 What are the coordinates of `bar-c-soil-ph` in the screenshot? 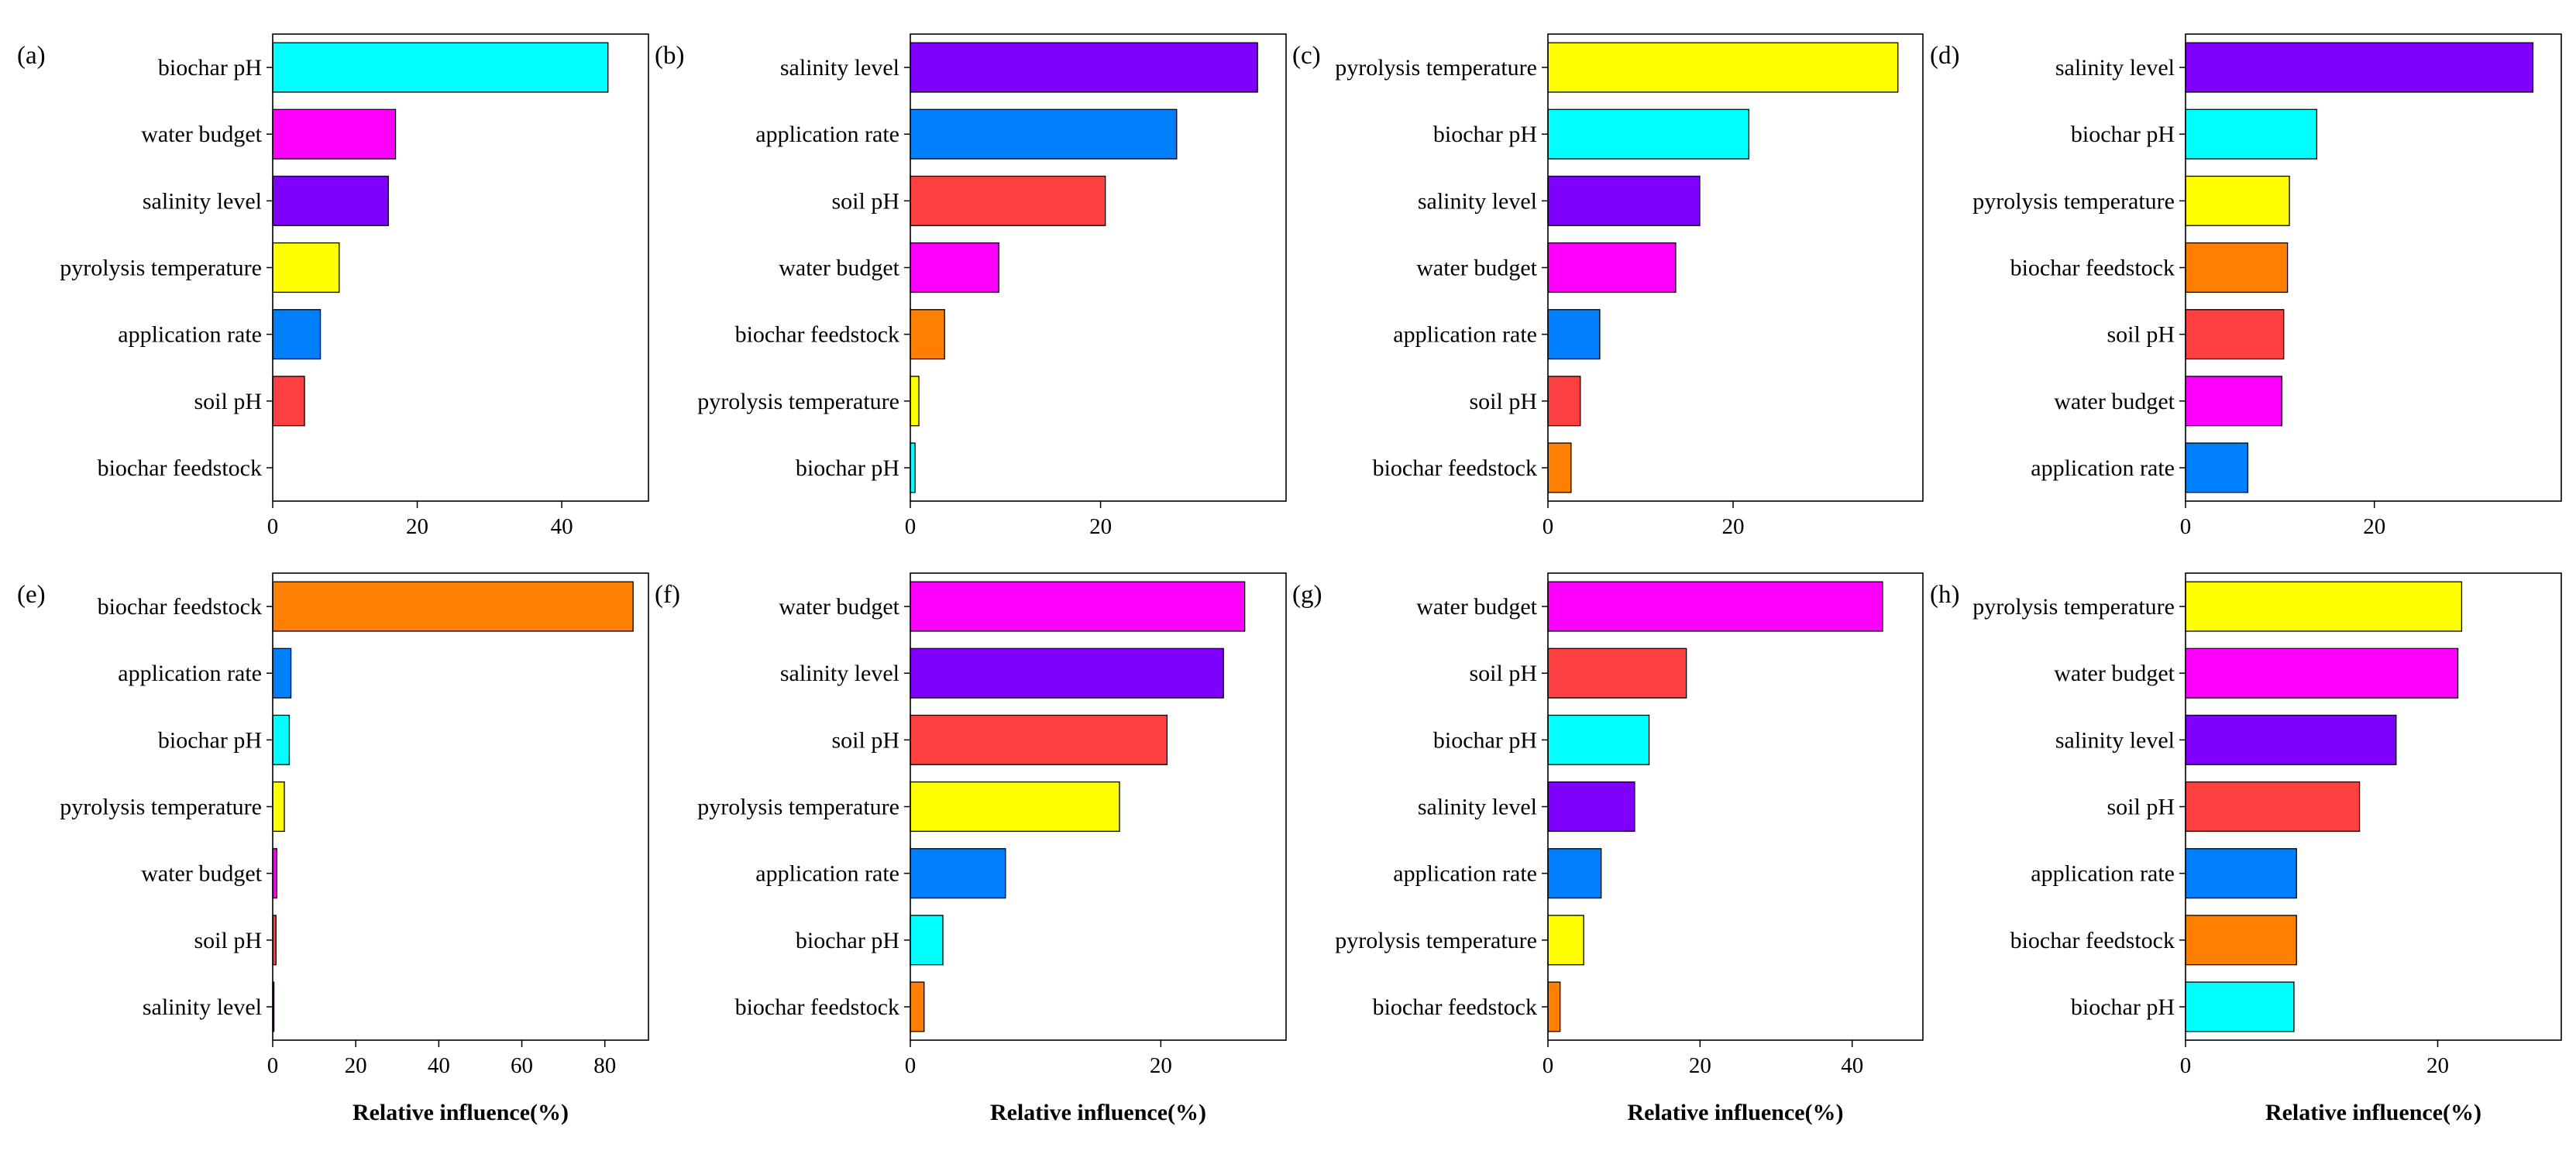 It's located at (1564, 401).